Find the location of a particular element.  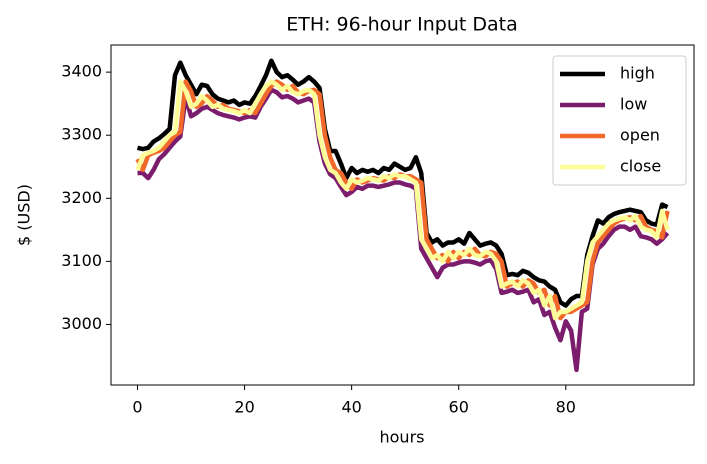

legend-label: open is located at coordinates (640, 135).